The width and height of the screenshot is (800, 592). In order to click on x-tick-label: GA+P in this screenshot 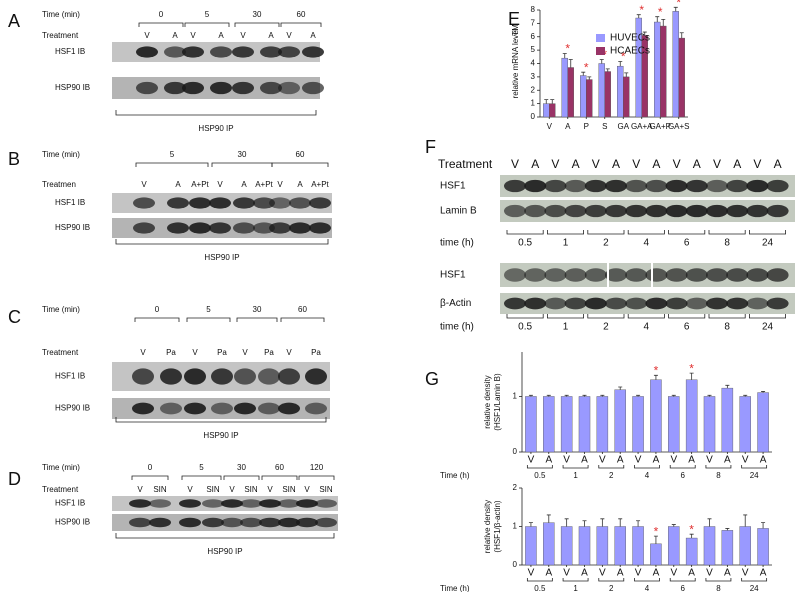, I will do `click(660, 126)`.